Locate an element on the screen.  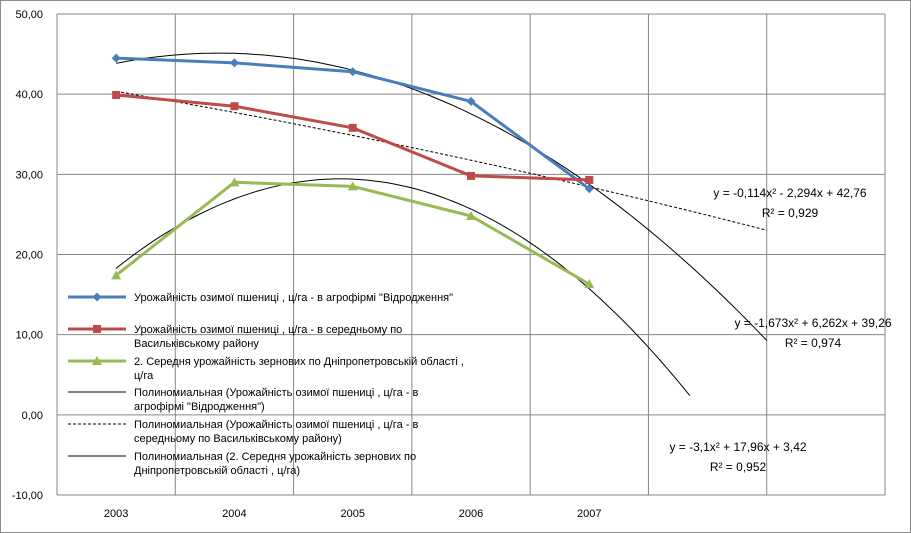
y-tick-label: 10,00 is located at coordinates (29, 336).